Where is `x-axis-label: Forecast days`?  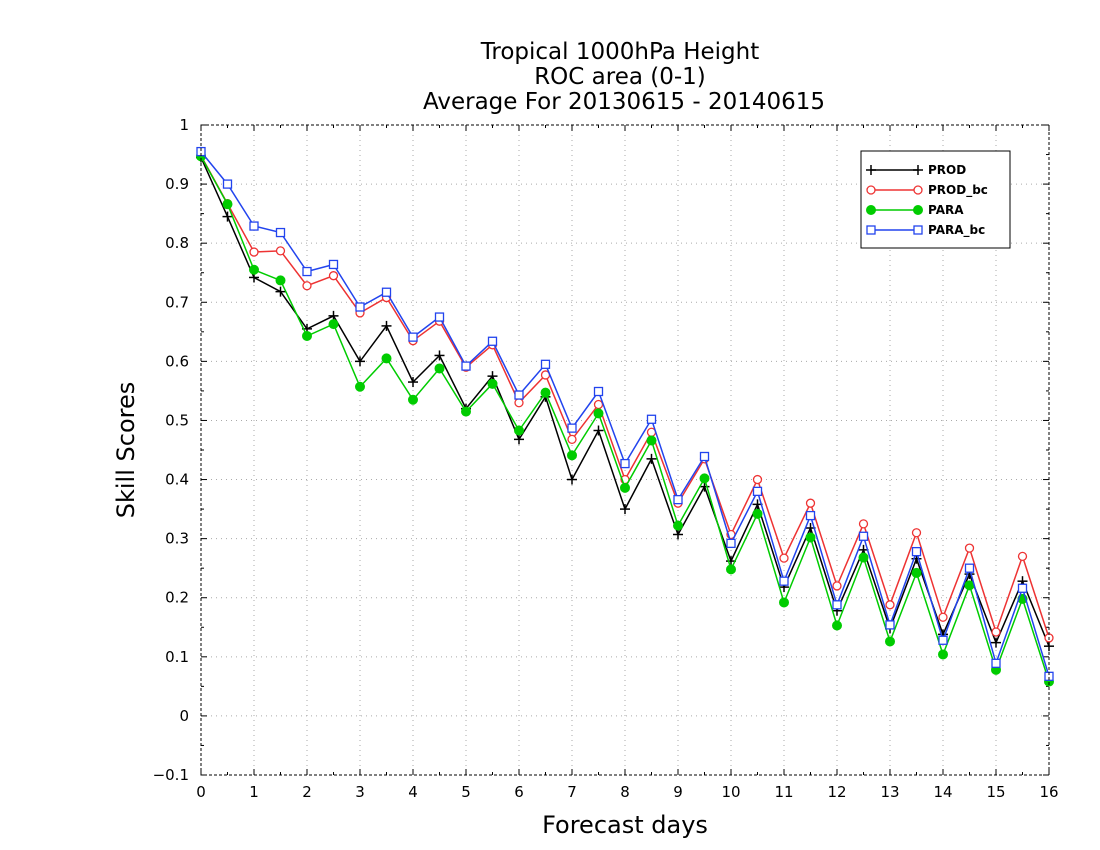 x-axis-label: Forecast days is located at coordinates (625, 825).